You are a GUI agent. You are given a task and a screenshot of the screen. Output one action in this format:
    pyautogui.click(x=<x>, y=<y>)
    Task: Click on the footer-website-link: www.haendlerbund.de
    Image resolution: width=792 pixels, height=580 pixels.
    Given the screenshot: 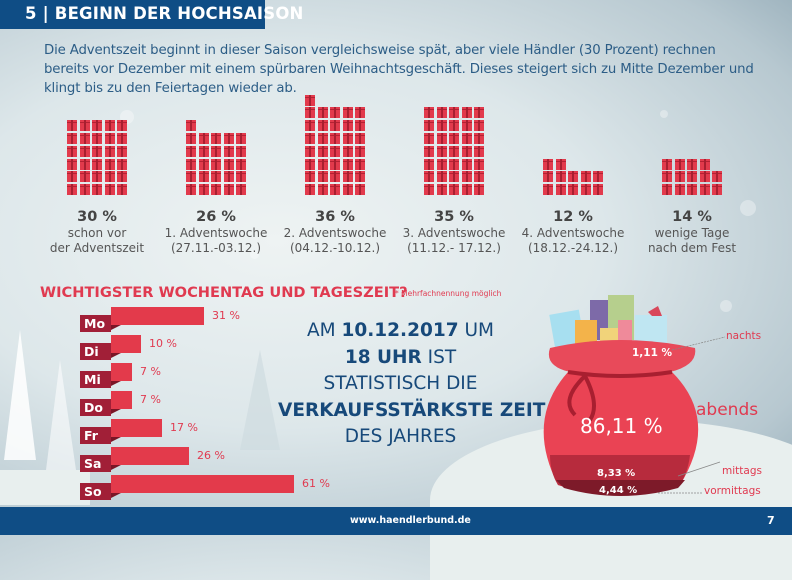 What is the action you would take?
    pyautogui.click(x=410, y=520)
    